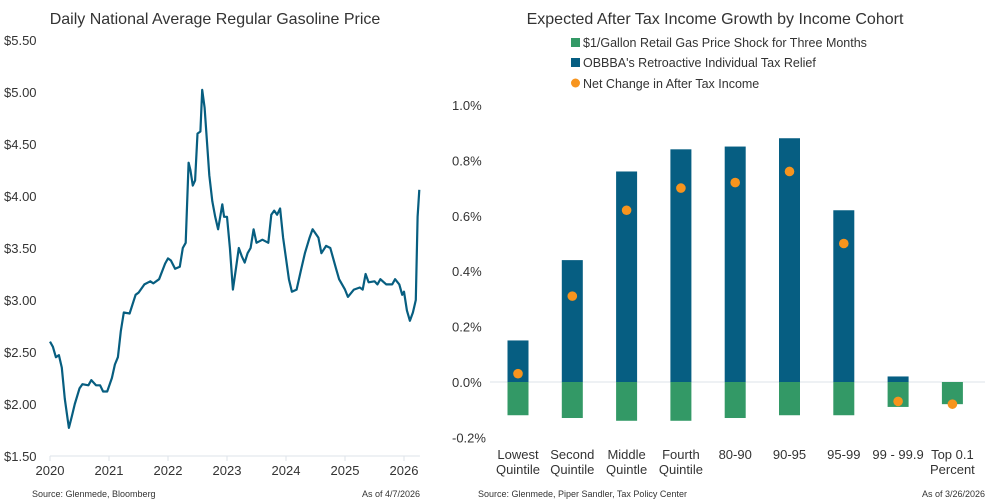  Describe the element at coordinates (467, 160) in the screenshot. I see `y-tick-label: 0.8%` at that location.